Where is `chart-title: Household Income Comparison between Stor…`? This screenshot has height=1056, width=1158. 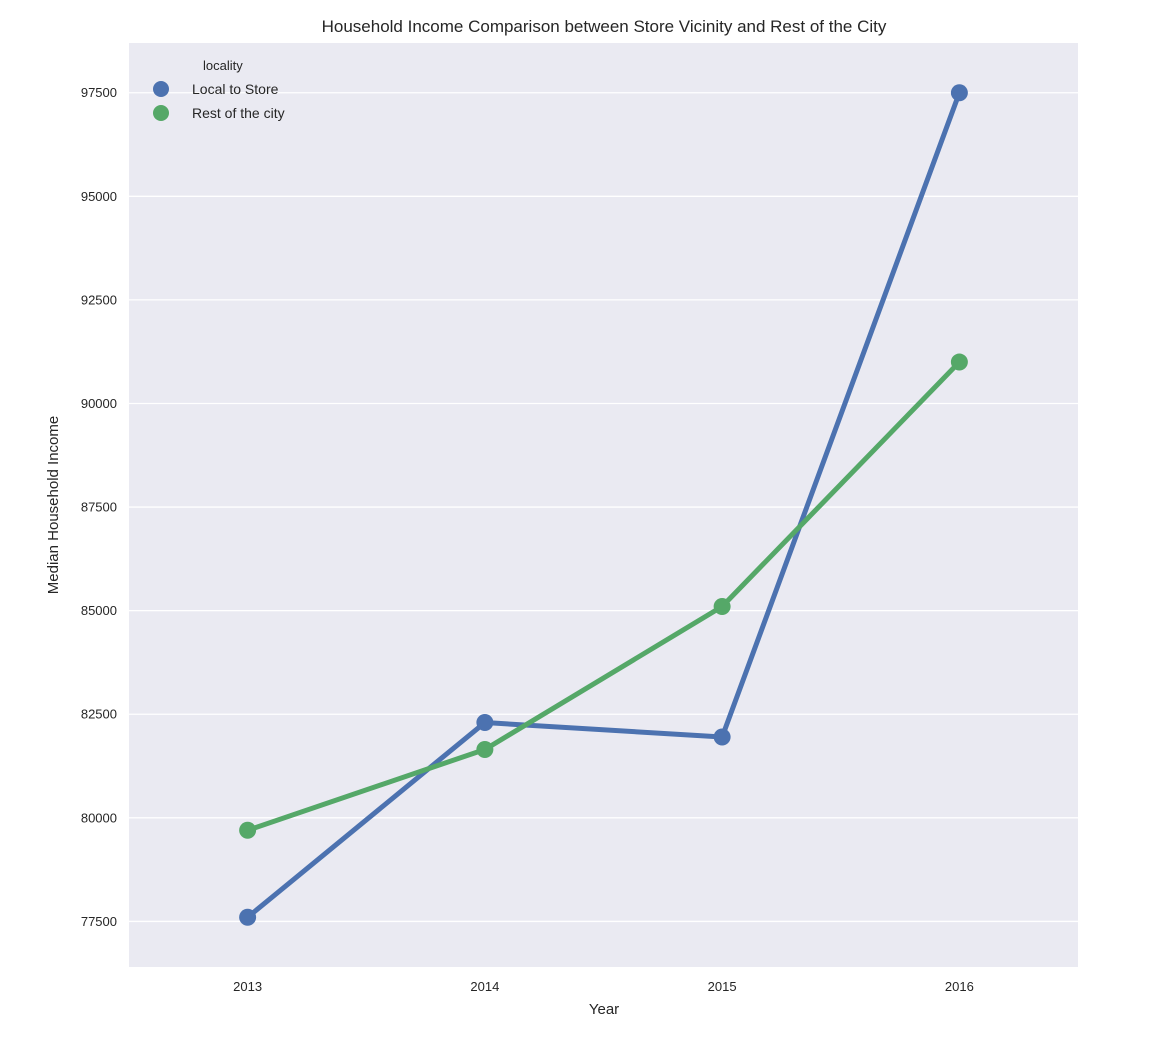
chart-title: Household Income Comparison between Stor… is located at coordinates (604, 26).